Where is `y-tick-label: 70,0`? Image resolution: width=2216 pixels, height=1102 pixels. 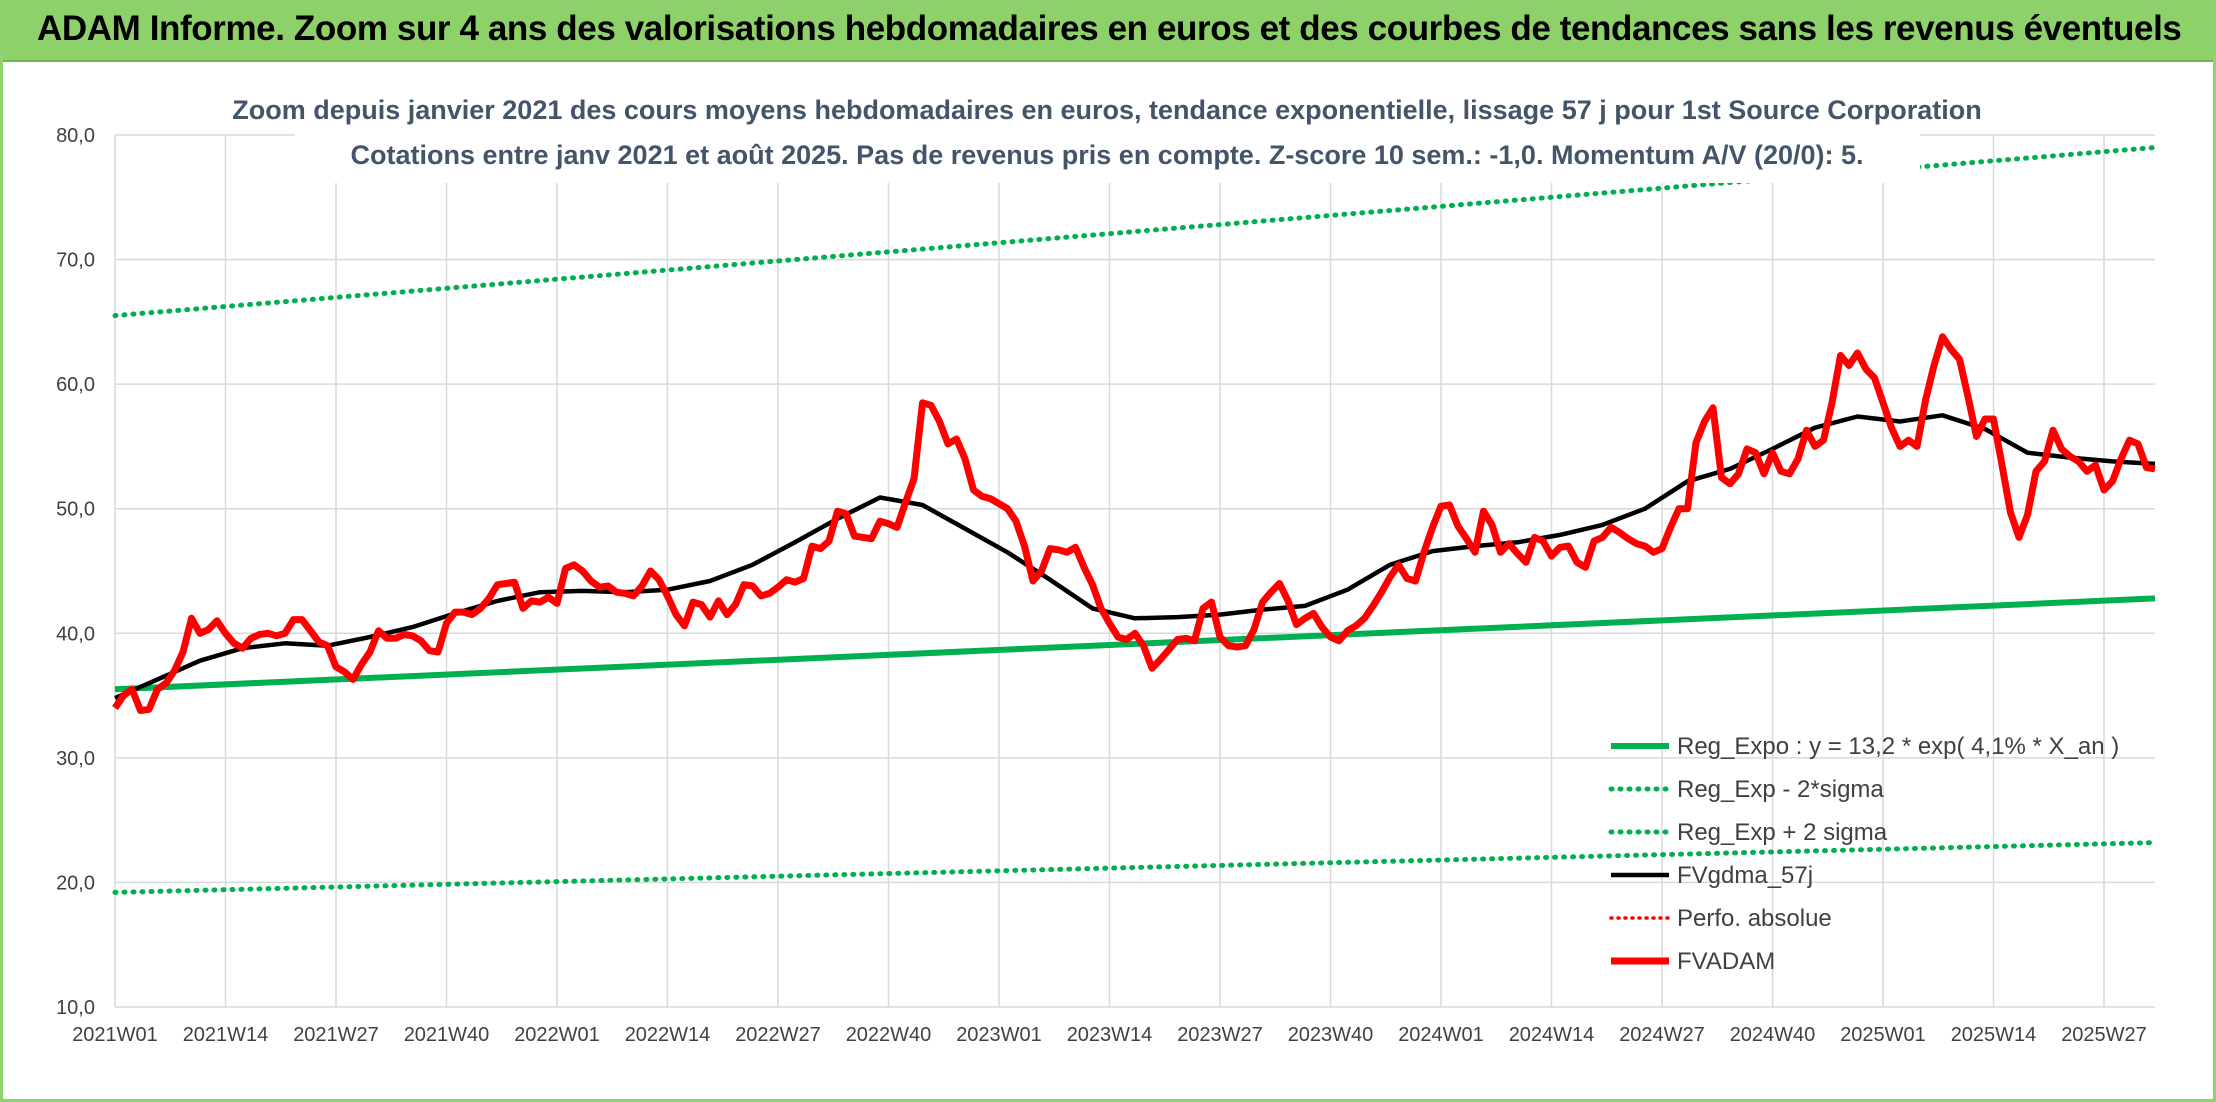 y-tick-label: 70,0 is located at coordinates (75, 261).